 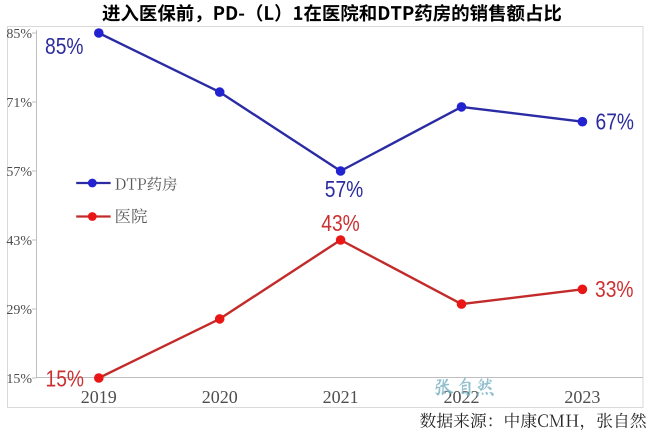 I want to click on svg-text: 2021, so click(x=341, y=397).